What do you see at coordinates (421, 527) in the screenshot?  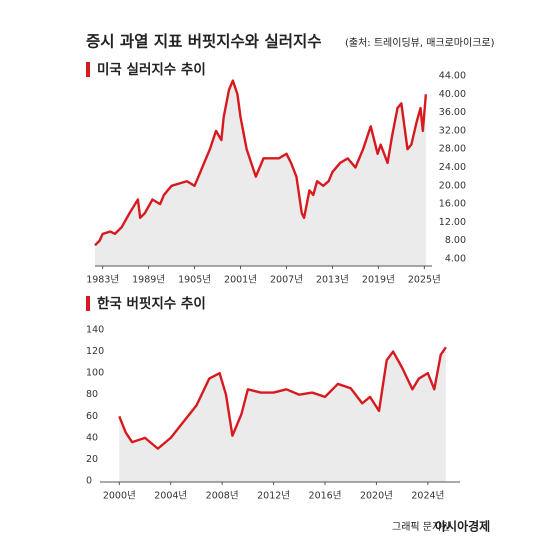 I see `credit: 그래픽 문지원` at bounding box center [421, 527].